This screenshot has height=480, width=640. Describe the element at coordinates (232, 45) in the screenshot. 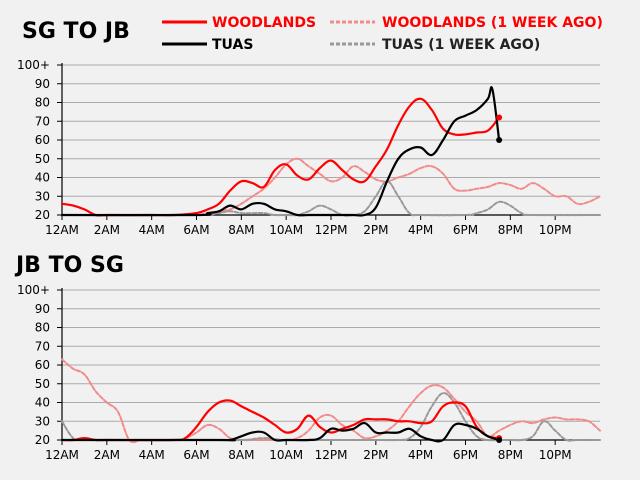

I see `legend-label-tuas: TUAS` at that location.